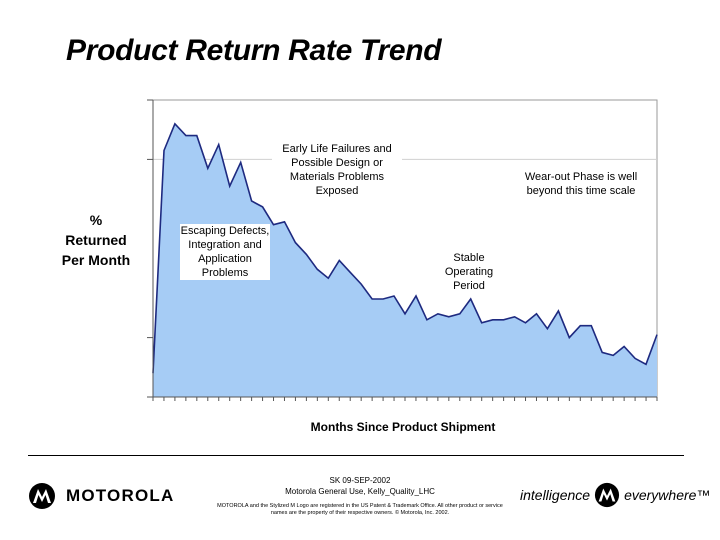  What do you see at coordinates (667, 495) in the screenshot?
I see `tagline-everywhere: everywhere™` at bounding box center [667, 495].